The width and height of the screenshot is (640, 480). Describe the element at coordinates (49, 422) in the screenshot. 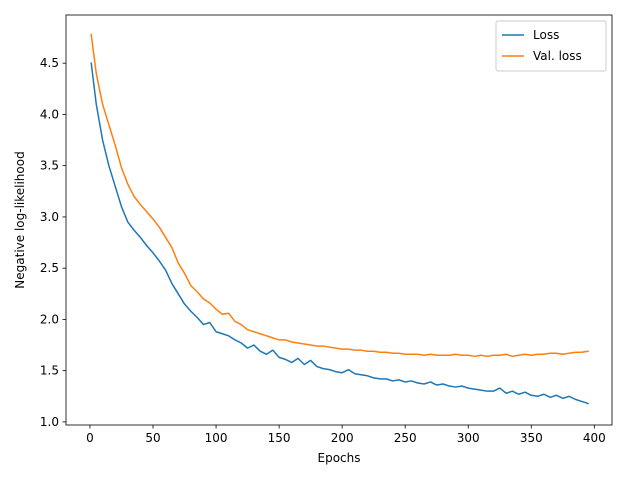

I see `y-tick-label: 1.0` at that location.